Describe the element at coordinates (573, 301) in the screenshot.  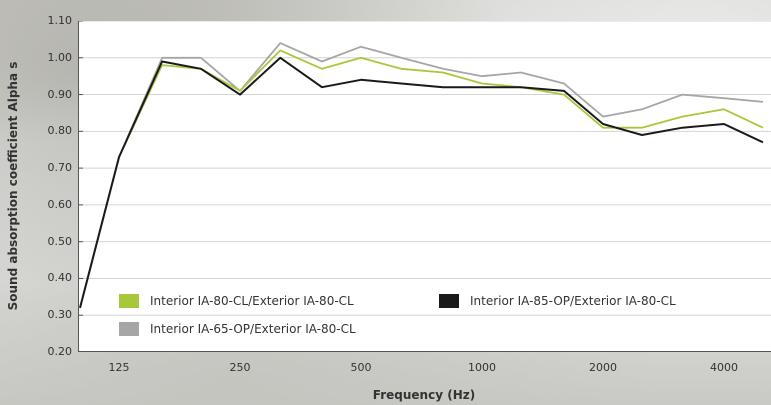
I see `legend-label: Interior IA-85-OP/Exterior IA-80-CL` at that location.